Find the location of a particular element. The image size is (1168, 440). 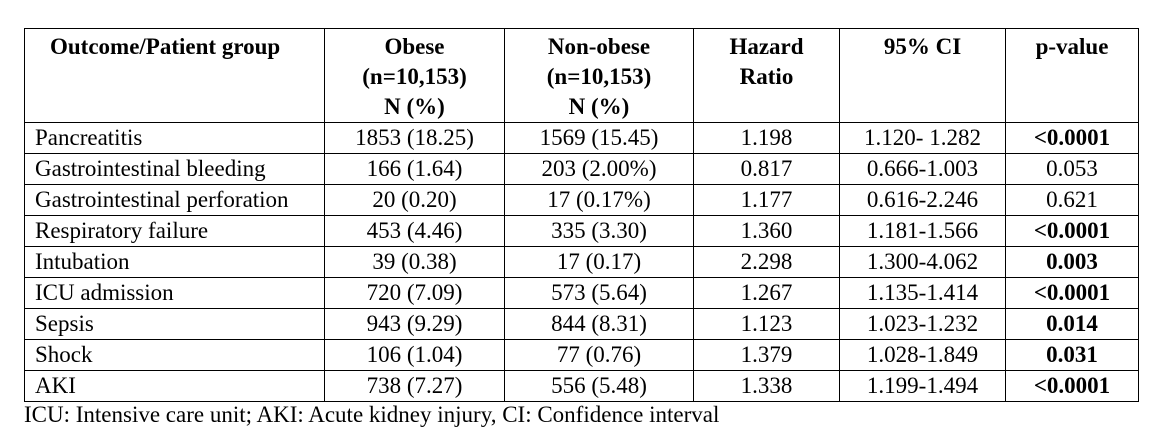

header-line: Hazard is located at coordinates (766, 46).